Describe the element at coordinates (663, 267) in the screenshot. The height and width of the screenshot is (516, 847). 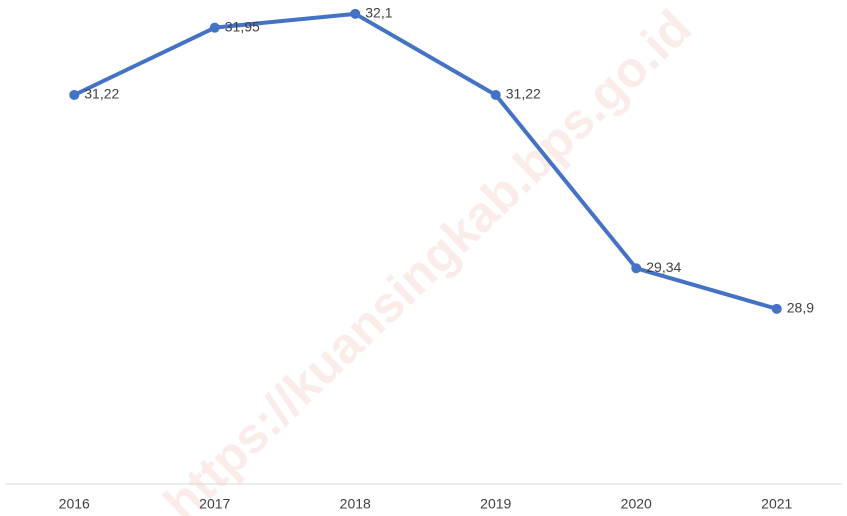
I see `data-label: 29,34` at that location.